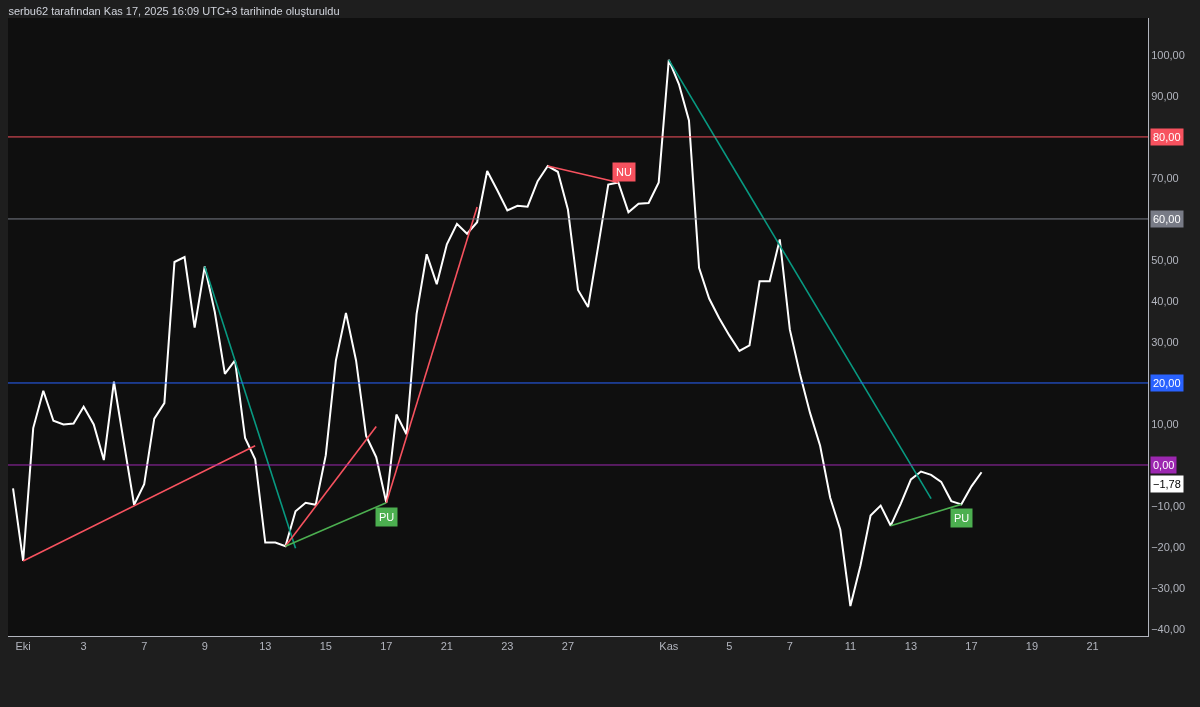 The width and height of the screenshot is (1200, 707). I want to click on x-tick-label: 5, so click(729, 646).